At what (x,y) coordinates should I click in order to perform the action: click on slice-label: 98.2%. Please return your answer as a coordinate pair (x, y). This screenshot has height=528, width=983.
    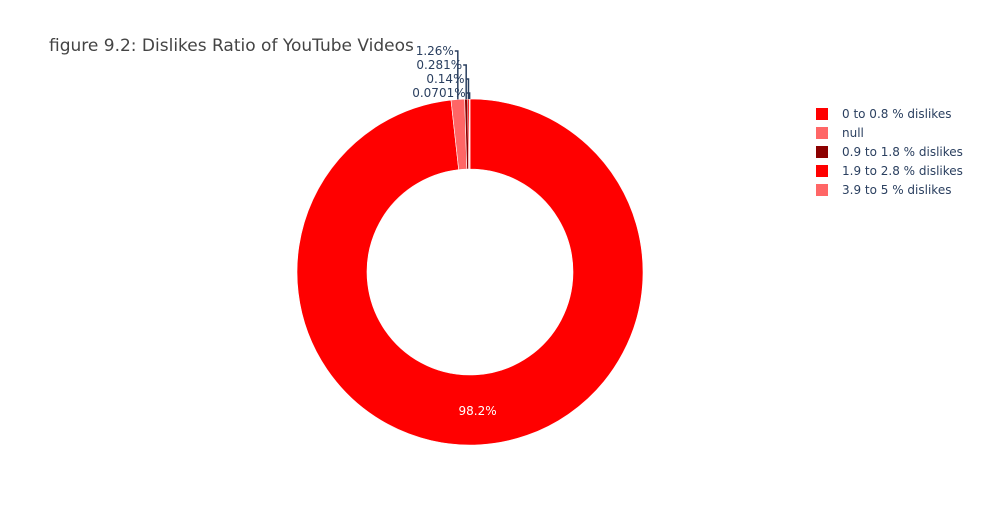
    Looking at the image, I should click on (478, 411).